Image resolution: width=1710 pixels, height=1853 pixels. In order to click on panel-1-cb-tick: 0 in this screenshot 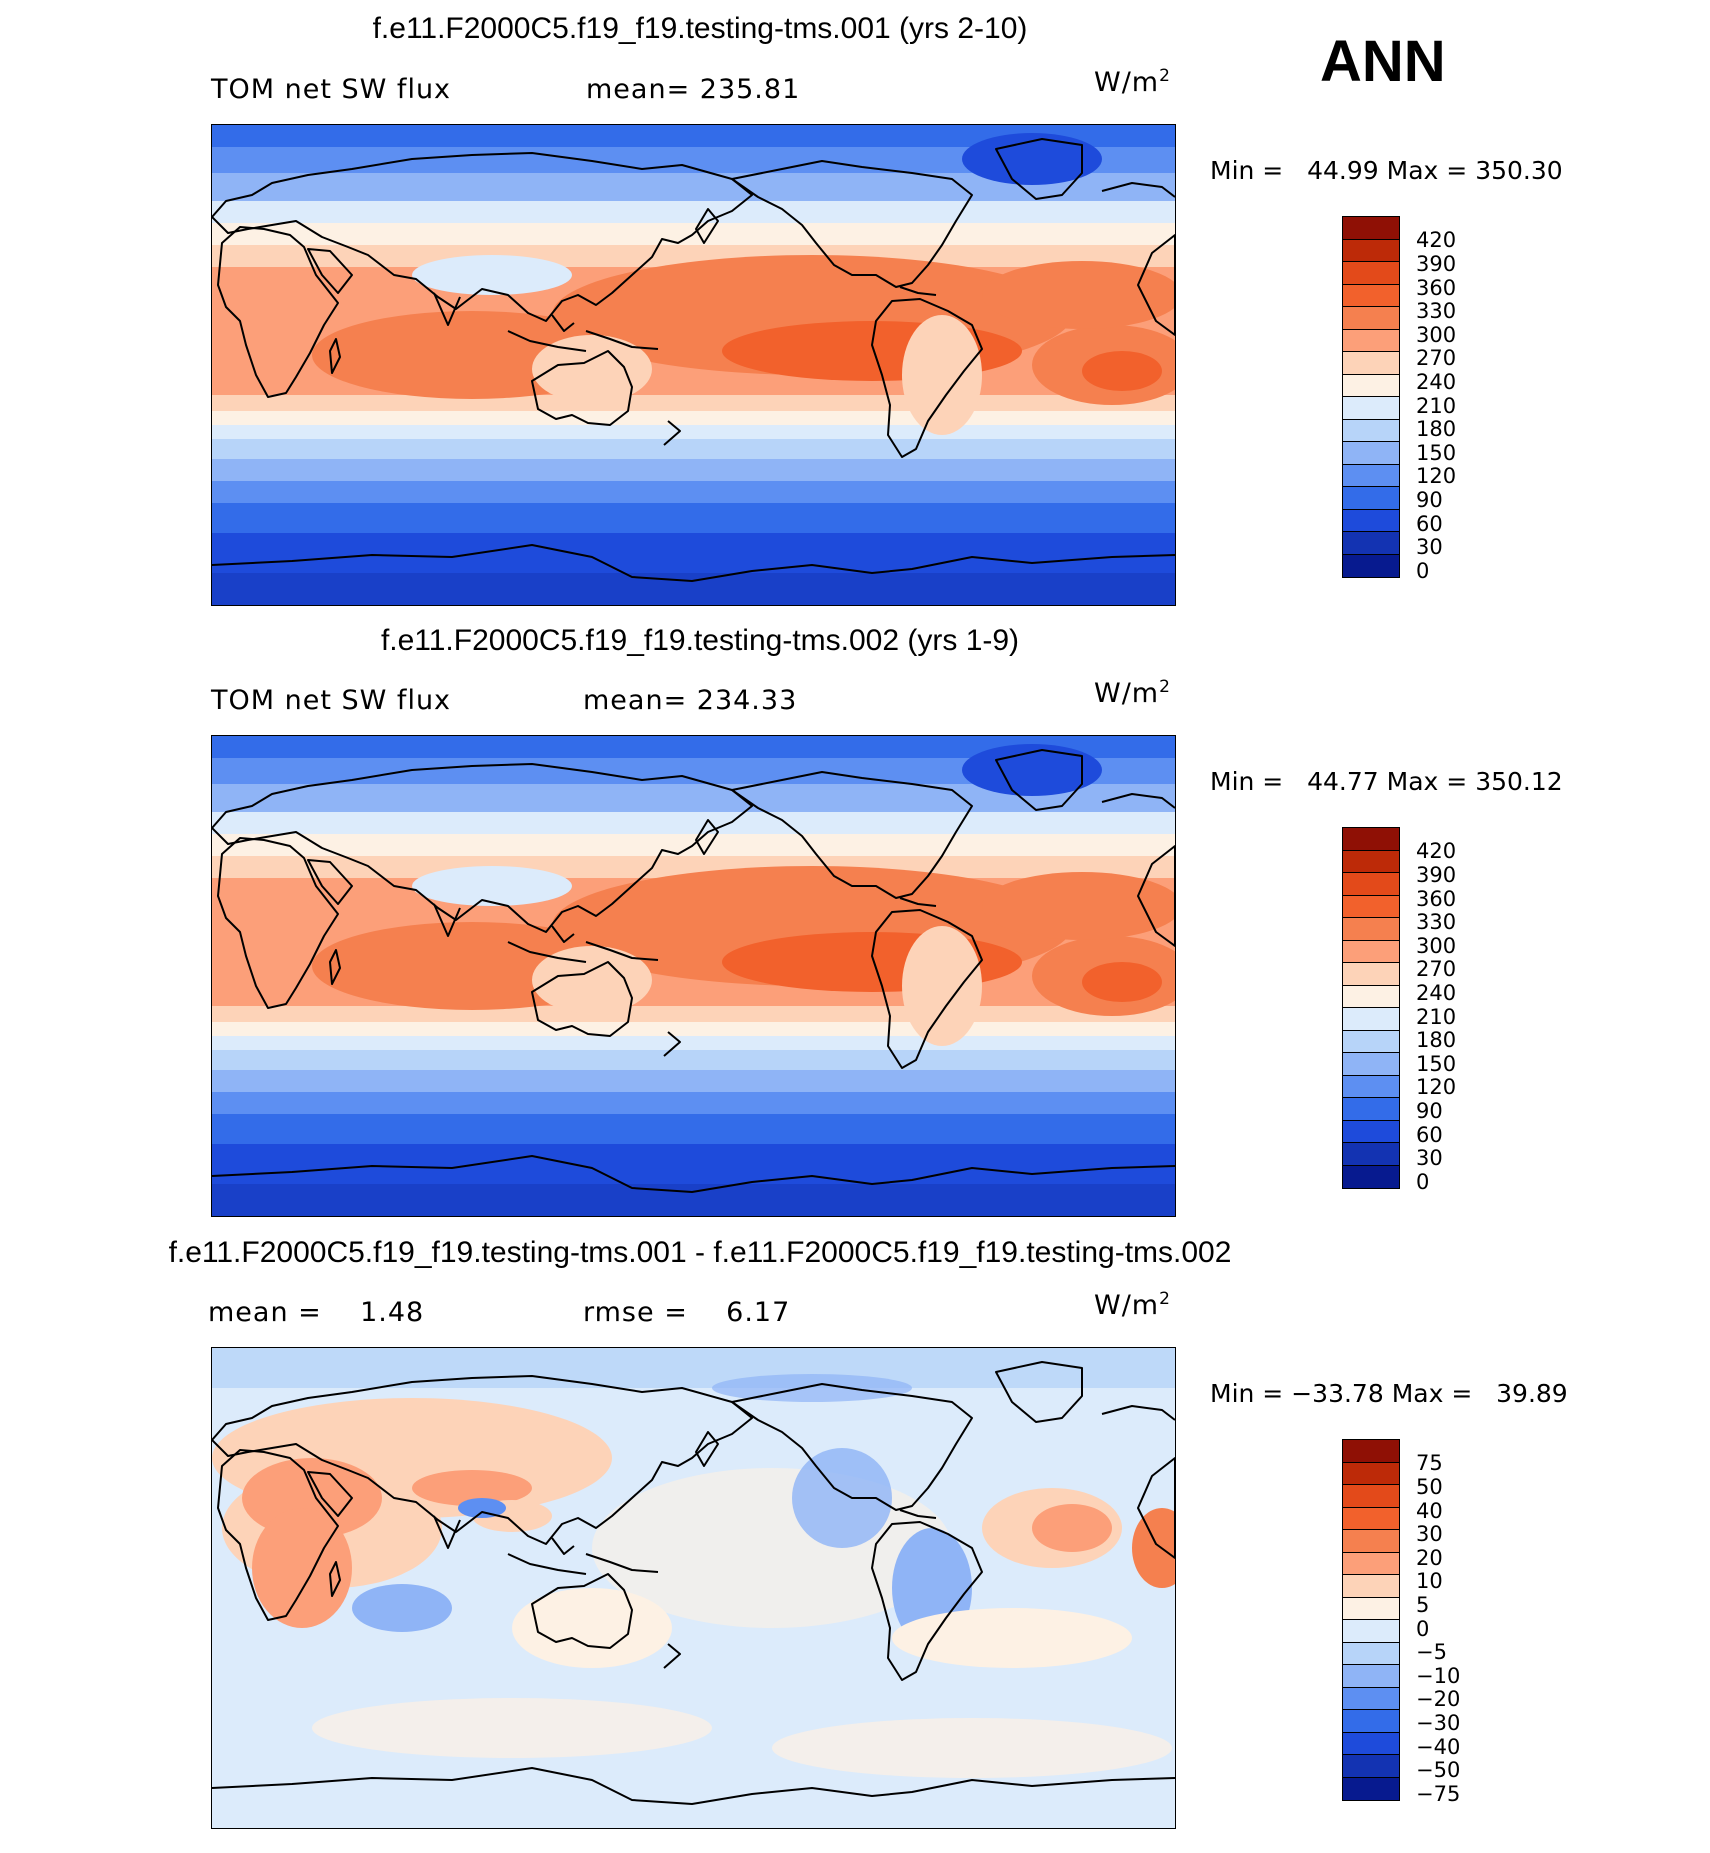, I will do `click(1423, 571)`.